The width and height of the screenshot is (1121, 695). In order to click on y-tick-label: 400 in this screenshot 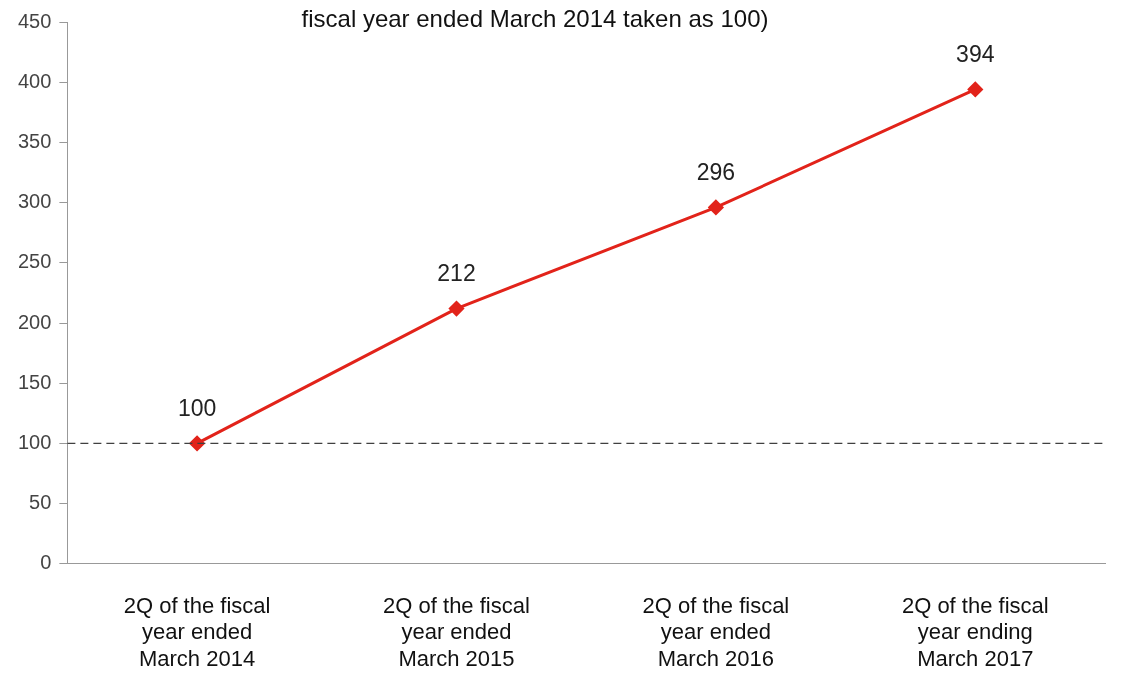, I will do `click(34, 80)`.